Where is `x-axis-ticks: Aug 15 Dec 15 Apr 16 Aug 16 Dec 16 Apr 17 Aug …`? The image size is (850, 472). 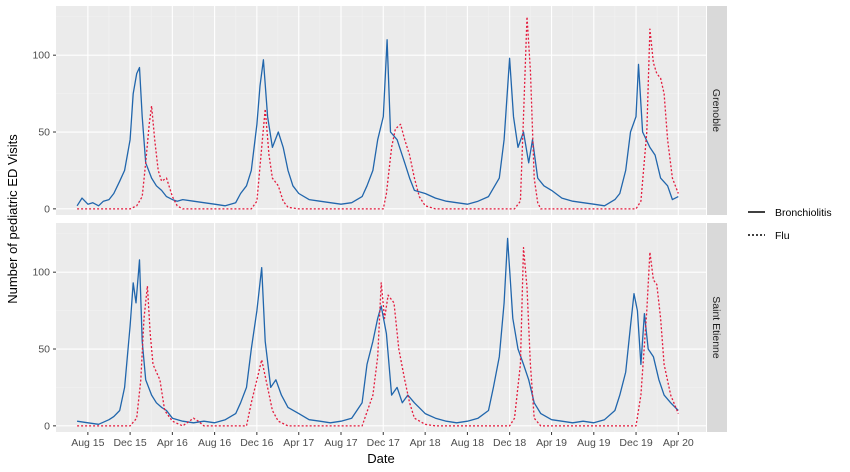
x-axis-ticks: Aug 15 Dec 15 Apr 16 Aug 16 Dec 16 Apr 17 Aug … is located at coordinates (382, 440).